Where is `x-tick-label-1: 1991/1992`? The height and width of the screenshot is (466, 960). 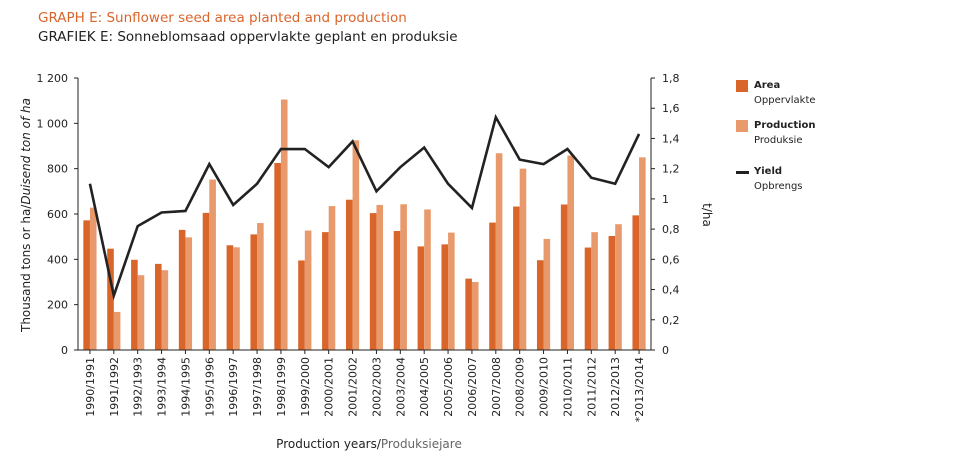
x-tick-label-1: 1991/1992 is located at coordinates (114, 387).